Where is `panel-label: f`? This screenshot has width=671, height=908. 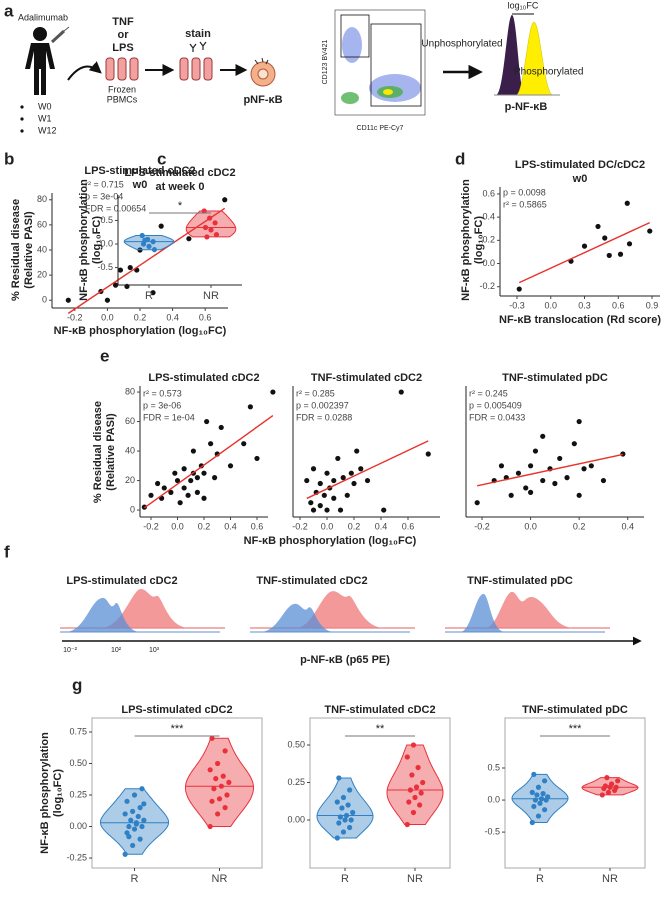 panel-label: f is located at coordinates (7, 551).